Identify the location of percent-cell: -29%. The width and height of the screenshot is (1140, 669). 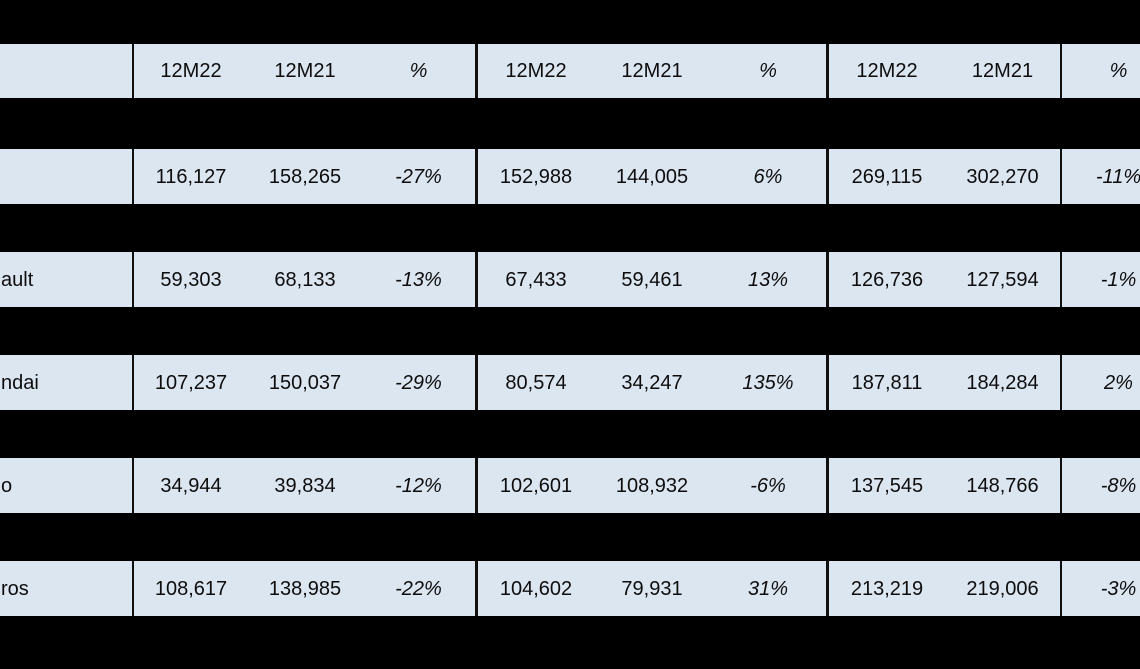
(418, 382).